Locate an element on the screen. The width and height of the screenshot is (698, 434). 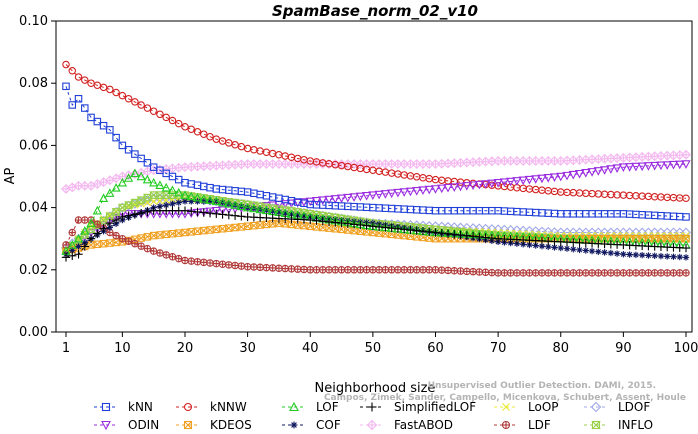
legend-label: COF is located at coordinates (328, 425).